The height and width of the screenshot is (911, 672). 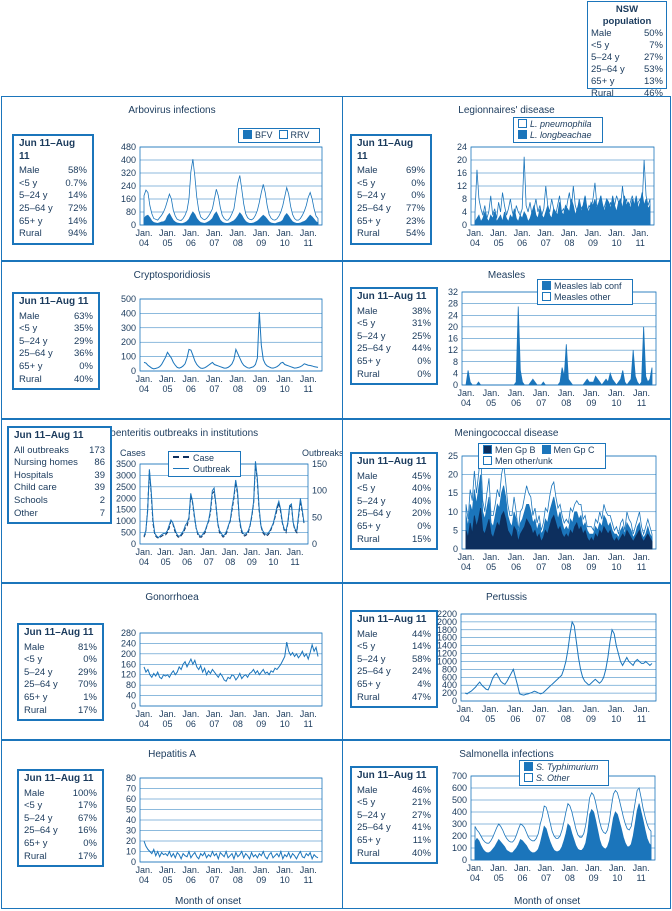 I want to click on panel-title: Measles, so click(x=506, y=275).